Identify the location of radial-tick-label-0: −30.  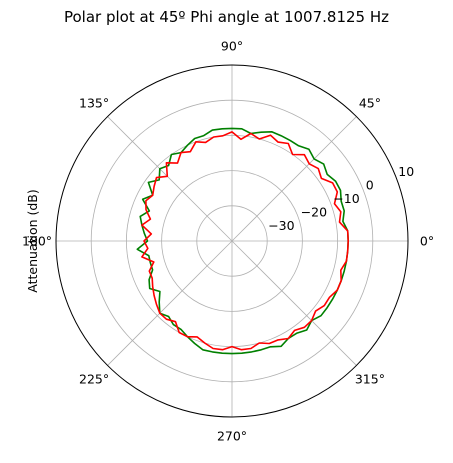
(281, 225).